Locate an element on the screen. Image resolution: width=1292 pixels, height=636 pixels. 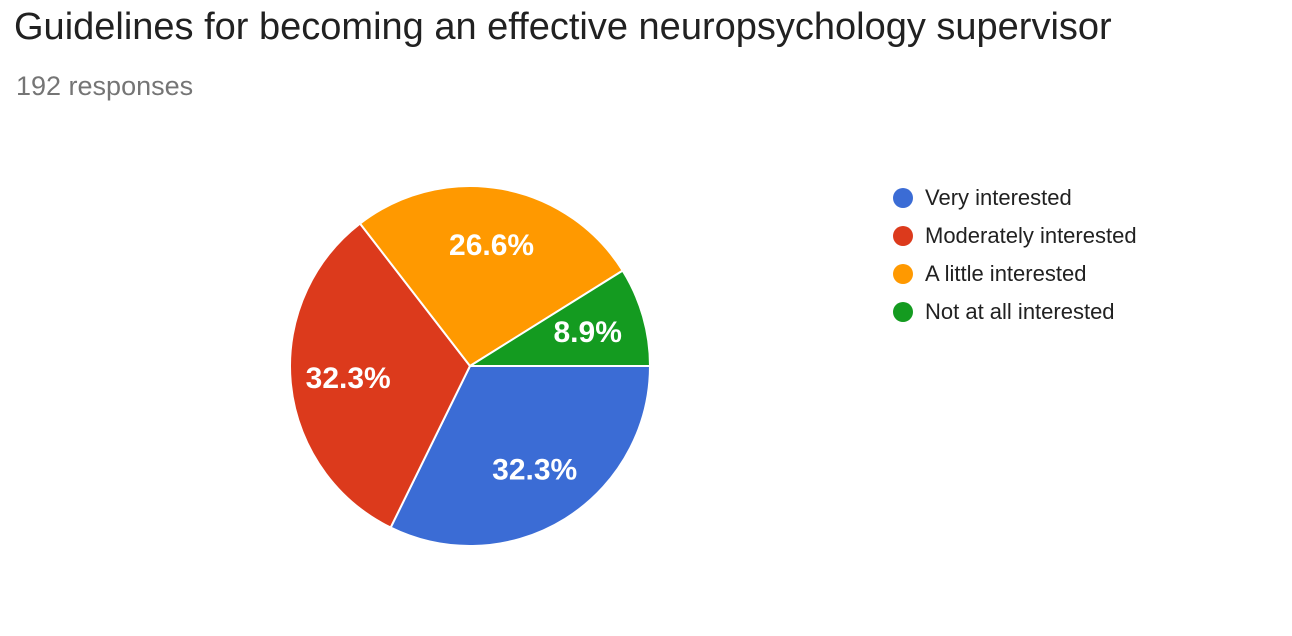
legend-label: Moderately interested is located at coordinates (1031, 235).